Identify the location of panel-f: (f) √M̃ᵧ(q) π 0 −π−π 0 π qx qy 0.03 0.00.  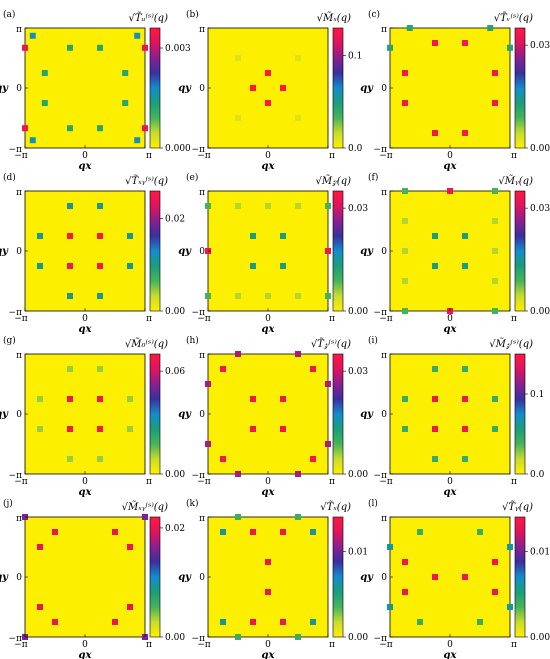
(455, 253).